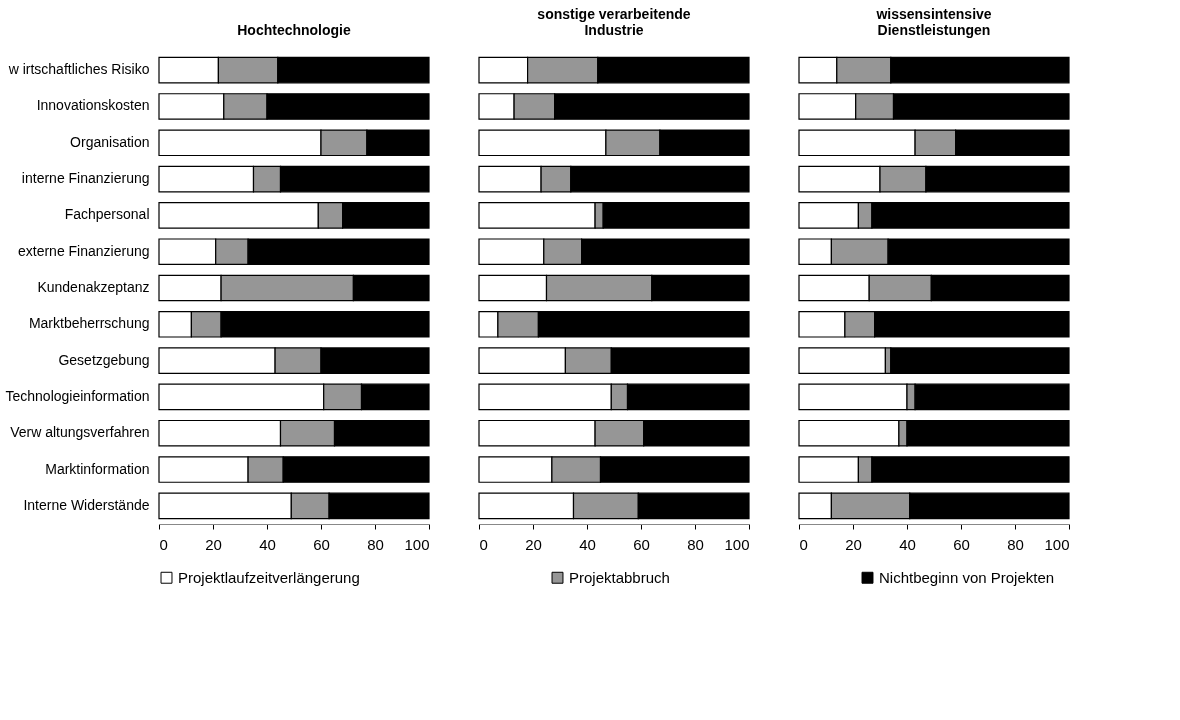 This screenshot has width=1180, height=720. Describe the element at coordinates (104, 359) in the screenshot. I see `y-tick-label: Gesetzgebung` at that location.